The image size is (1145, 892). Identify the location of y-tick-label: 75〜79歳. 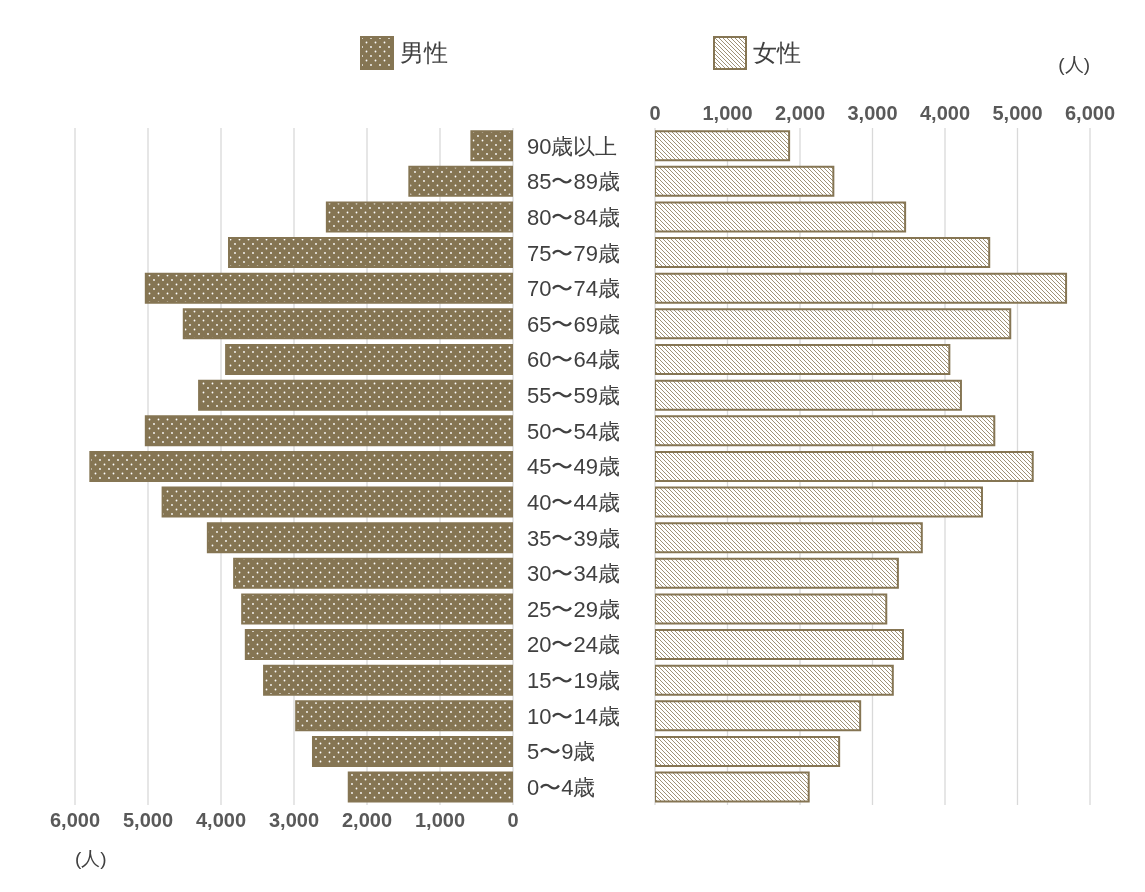
(573, 253).